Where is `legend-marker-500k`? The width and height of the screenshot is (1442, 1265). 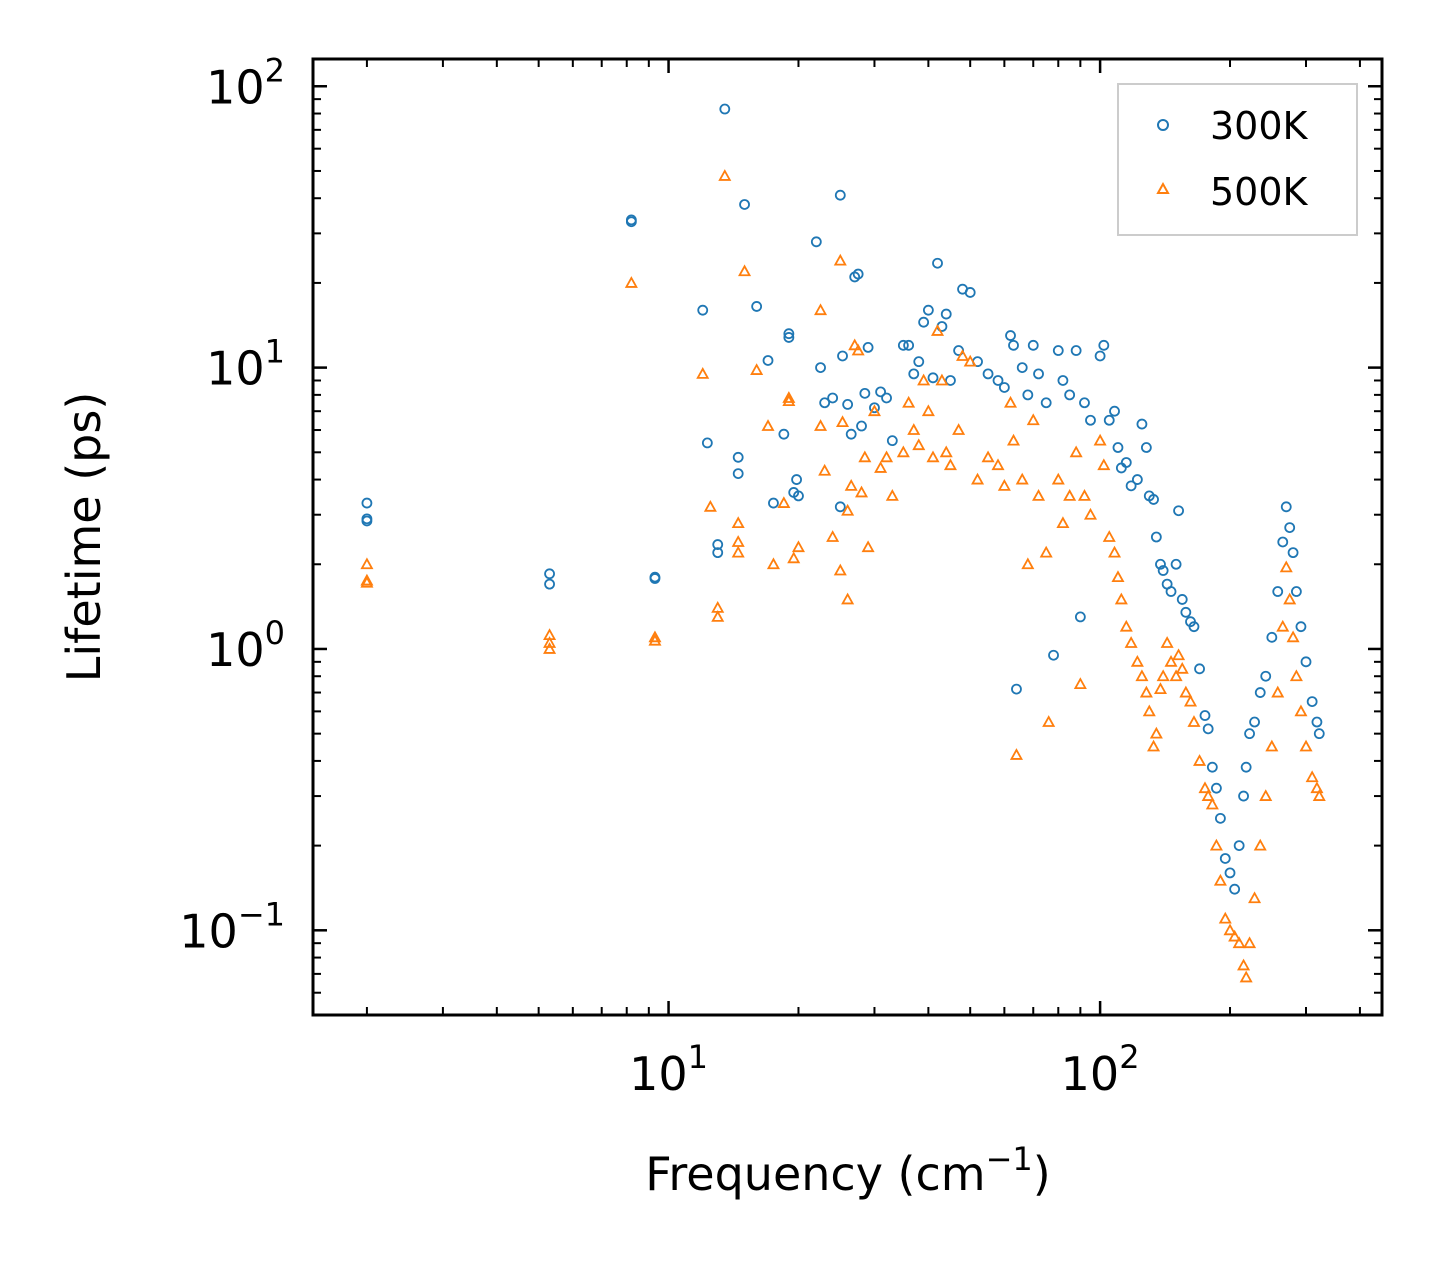 legend-marker-500k is located at coordinates (1163, 187).